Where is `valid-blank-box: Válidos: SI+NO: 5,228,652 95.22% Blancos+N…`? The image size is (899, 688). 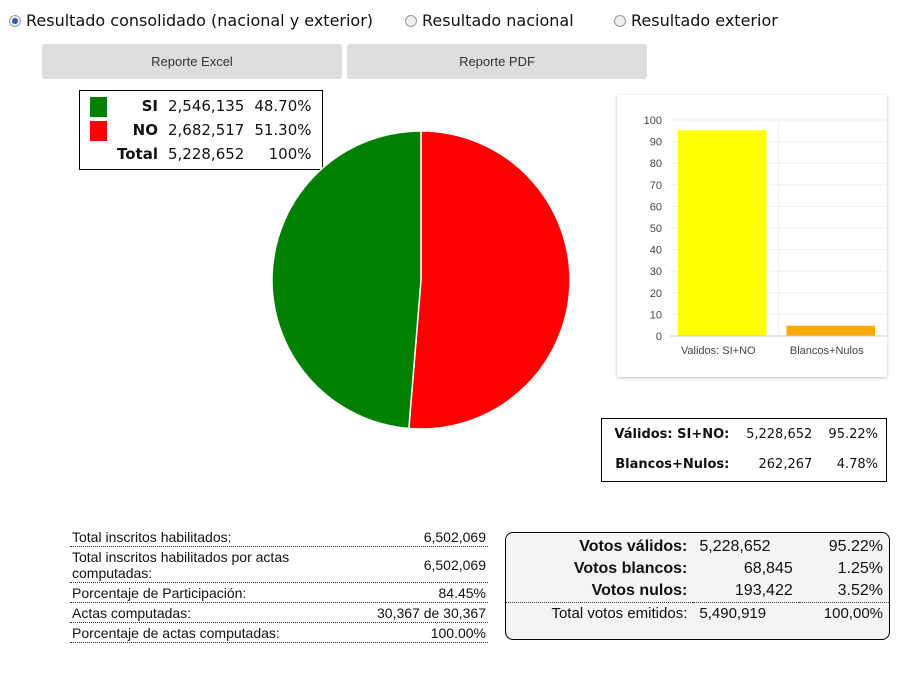
valid-blank-box: Válidos: SI+NO: 5,228,652 95.22% Blancos+N… is located at coordinates (744, 450).